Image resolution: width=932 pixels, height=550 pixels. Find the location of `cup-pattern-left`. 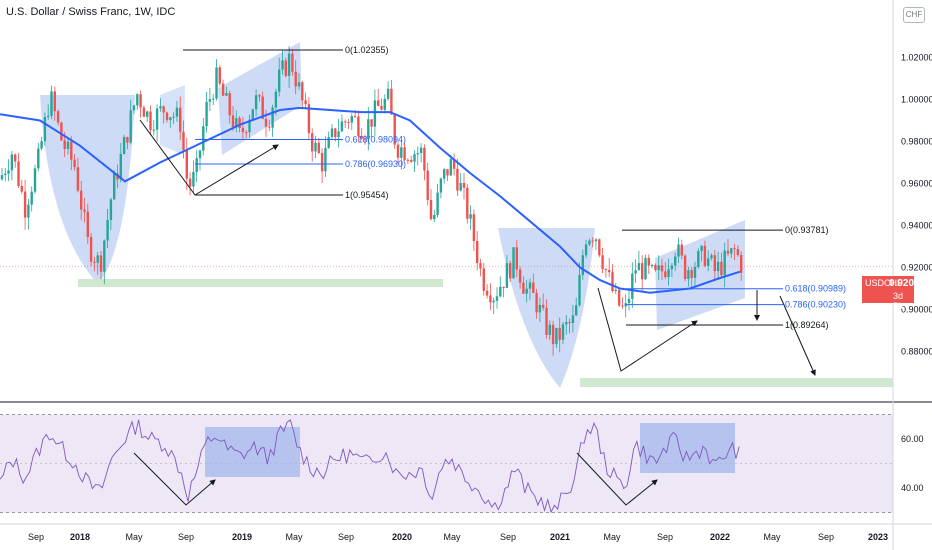

cup-pattern-left is located at coordinates (87, 189).